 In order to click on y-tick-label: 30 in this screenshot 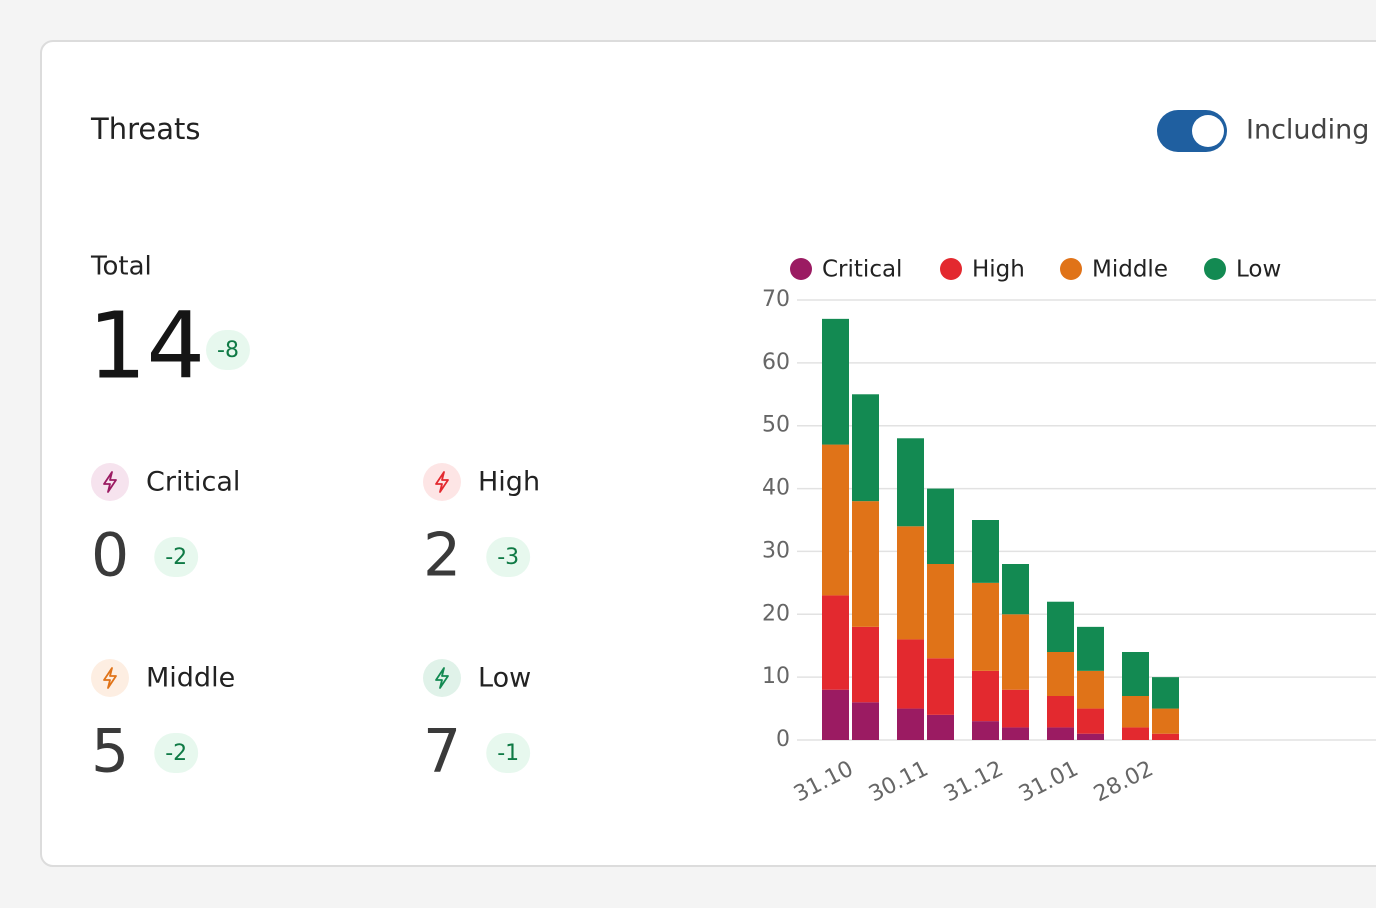, I will do `click(776, 550)`.